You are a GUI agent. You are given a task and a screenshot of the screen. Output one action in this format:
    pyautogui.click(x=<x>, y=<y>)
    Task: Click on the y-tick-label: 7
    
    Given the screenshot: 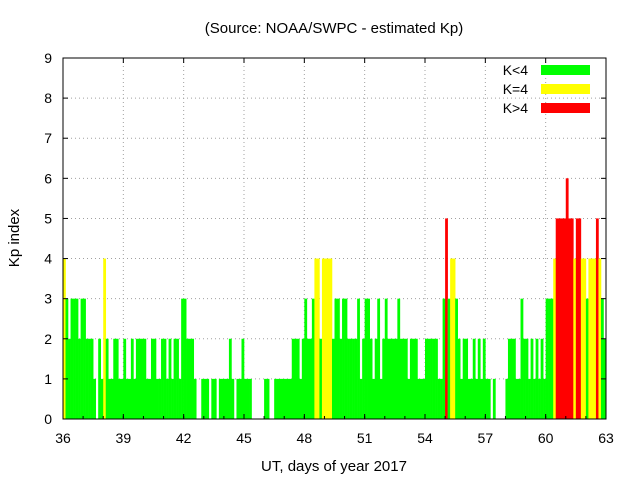 What is the action you would take?
    pyautogui.click(x=48, y=138)
    